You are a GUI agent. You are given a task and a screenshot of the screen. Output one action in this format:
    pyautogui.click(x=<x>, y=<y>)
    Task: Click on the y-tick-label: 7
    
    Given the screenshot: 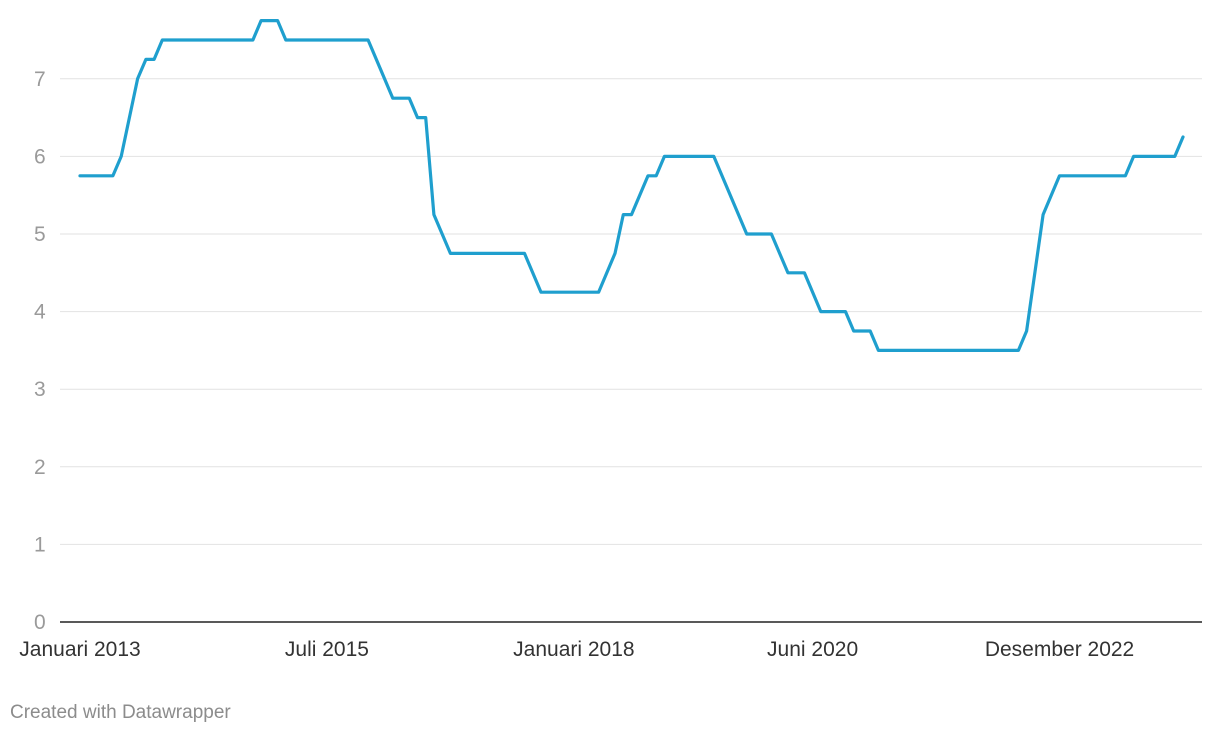 What is the action you would take?
    pyautogui.click(x=40, y=79)
    